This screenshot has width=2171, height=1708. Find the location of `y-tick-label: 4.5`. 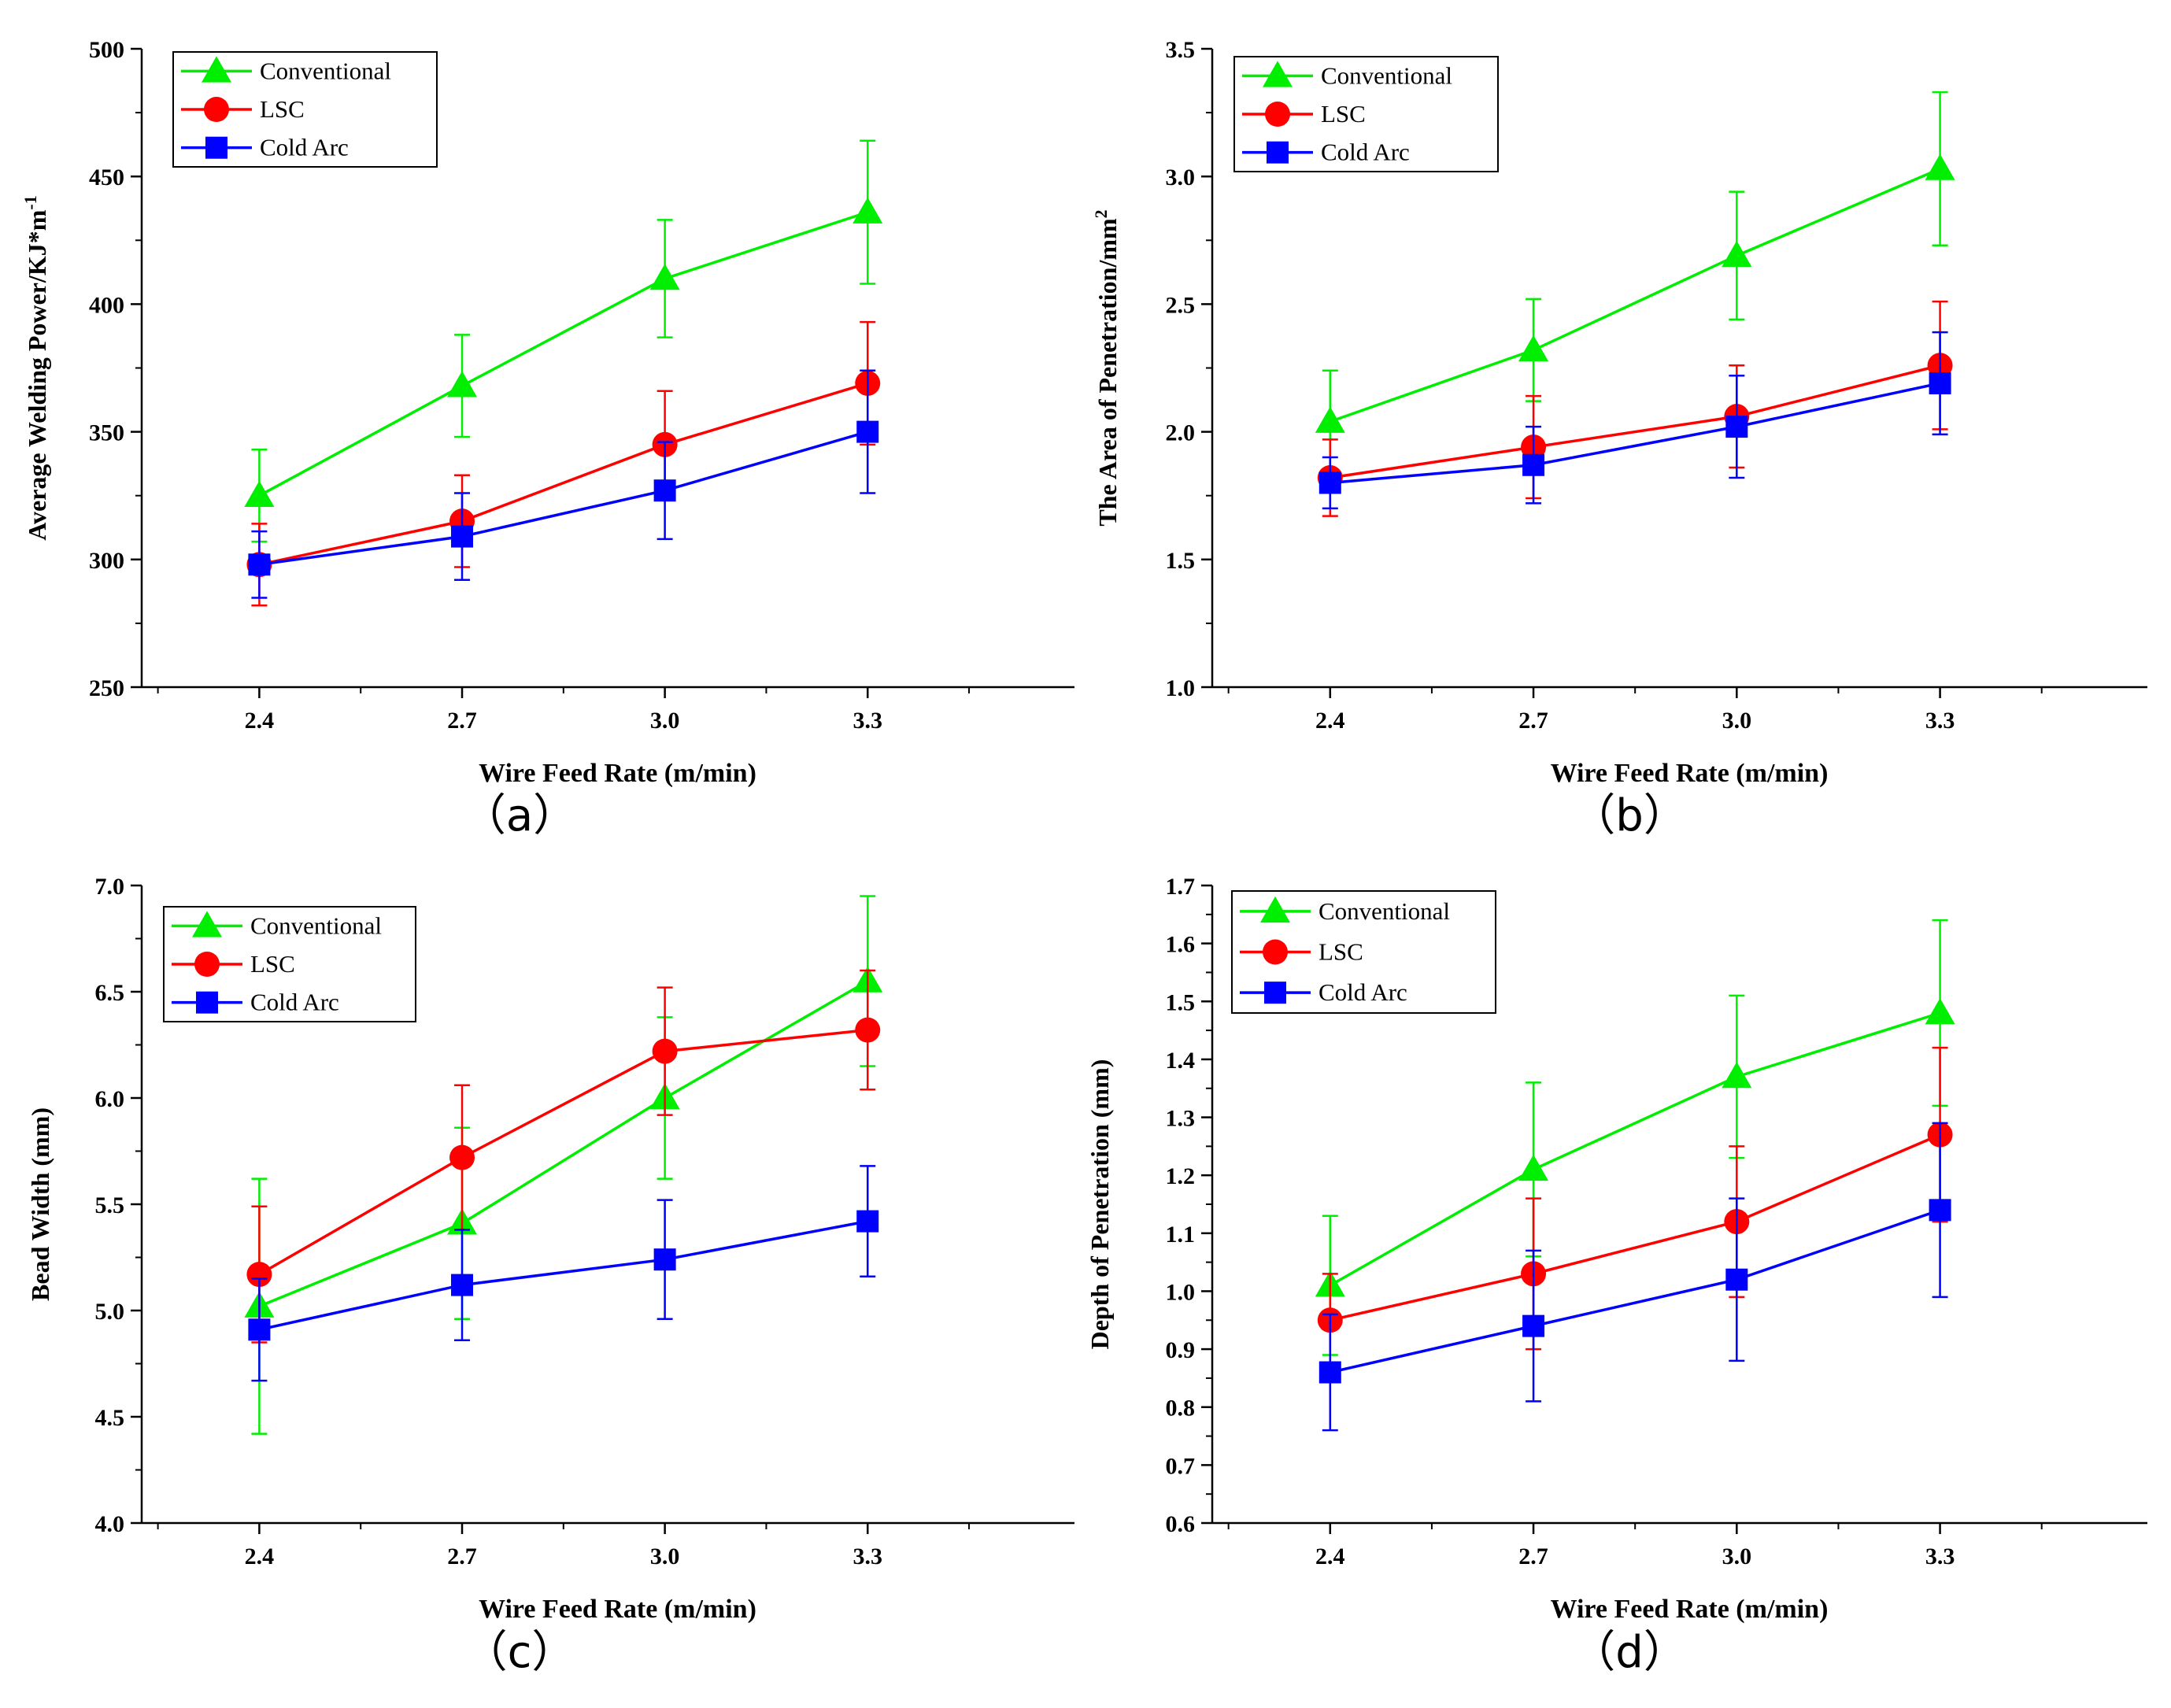

y-tick-label: 4.5 is located at coordinates (110, 1418).